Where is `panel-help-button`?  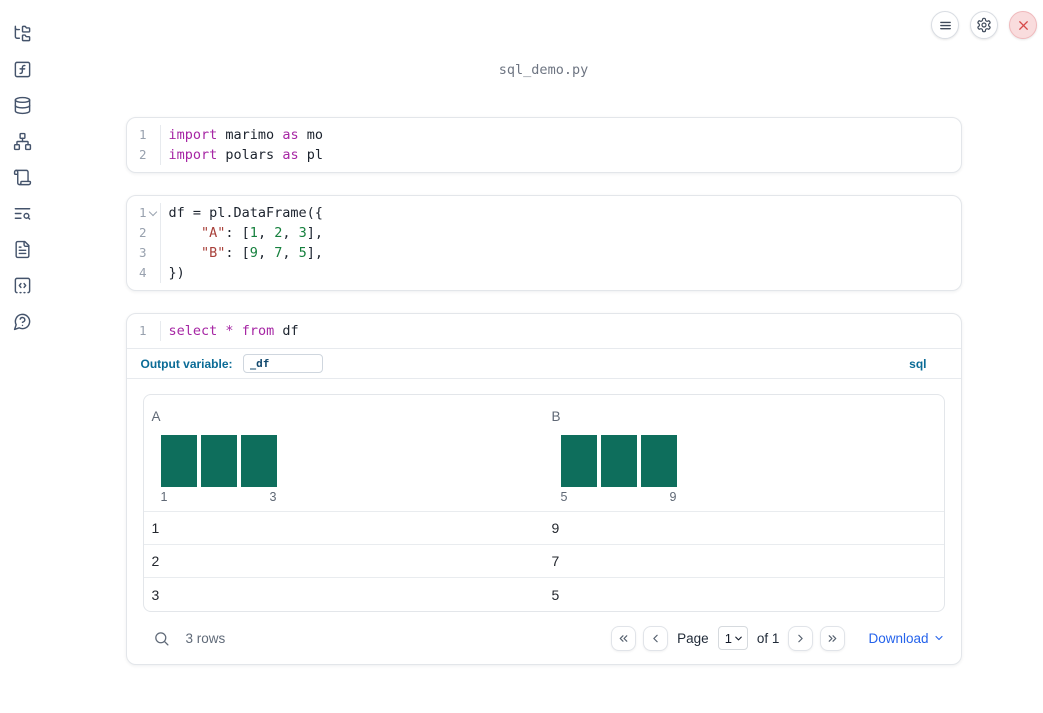 panel-help-button is located at coordinates (22, 321).